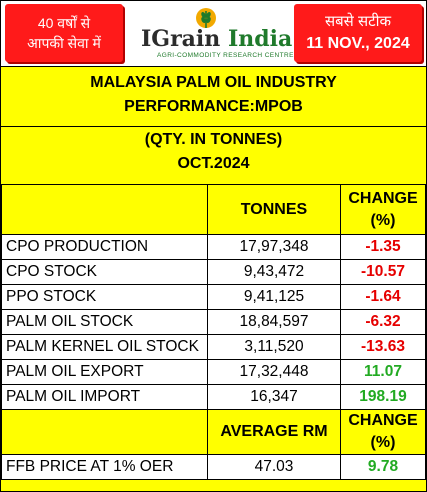  I want to click on report-month: OCT.2024, so click(213, 163).